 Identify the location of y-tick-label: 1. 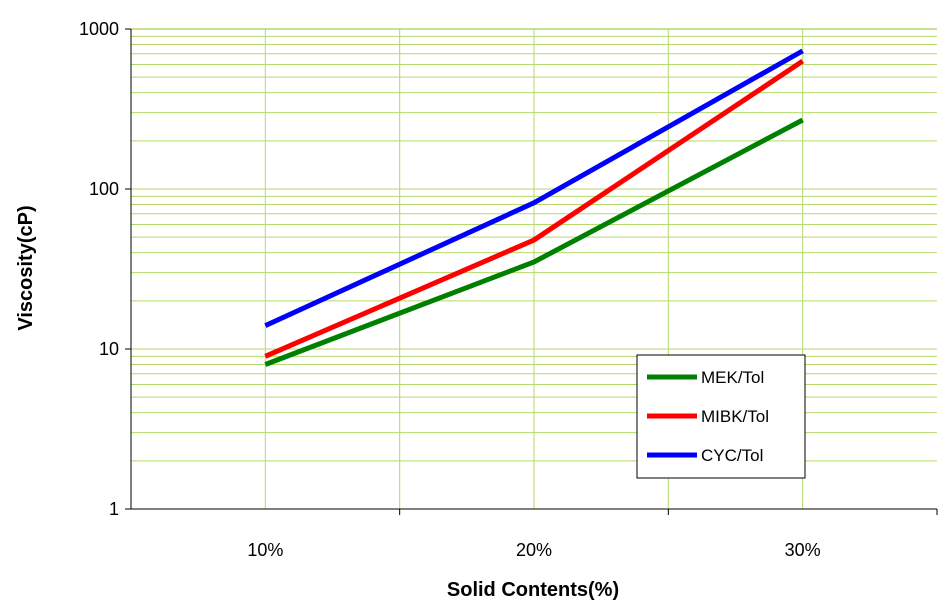
(114, 509).